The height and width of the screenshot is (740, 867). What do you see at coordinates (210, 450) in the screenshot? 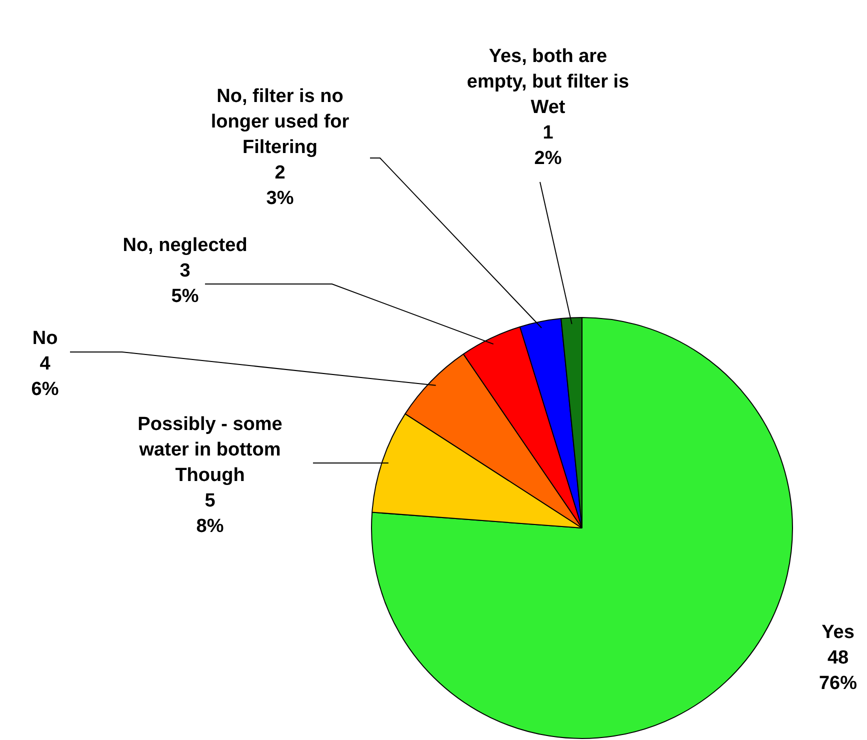
I see `legend-label: Possibly - some water in bottom Though` at bounding box center [210, 450].